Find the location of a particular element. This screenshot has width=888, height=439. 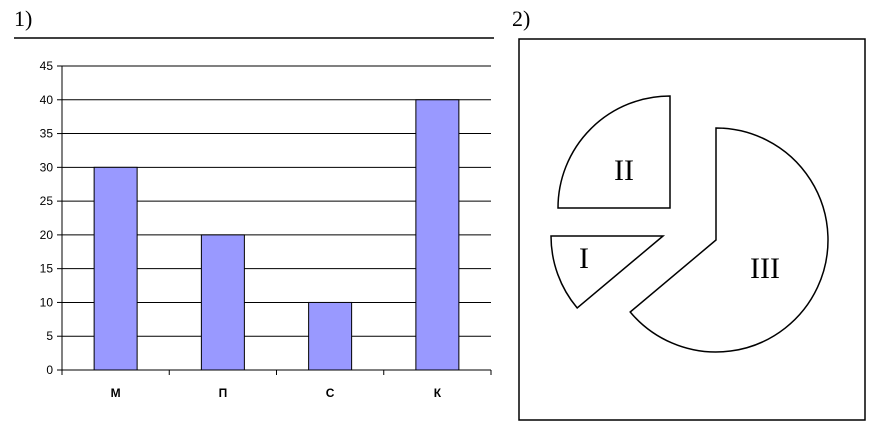

y-tick-label: 10 is located at coordinates (47, 302).